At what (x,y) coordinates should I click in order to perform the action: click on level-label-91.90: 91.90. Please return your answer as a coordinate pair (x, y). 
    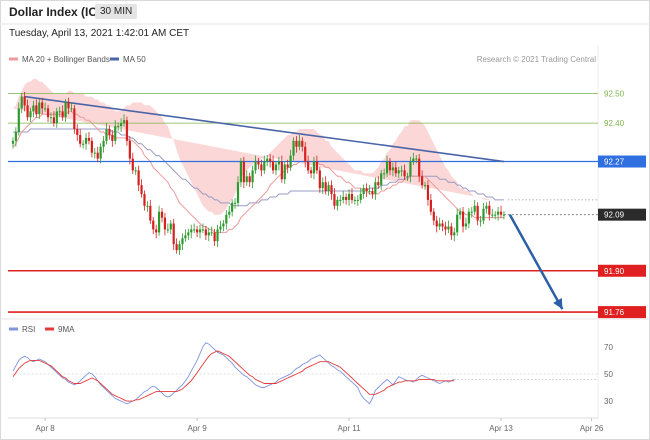
    Looking at the image, I should click on (614, 271).